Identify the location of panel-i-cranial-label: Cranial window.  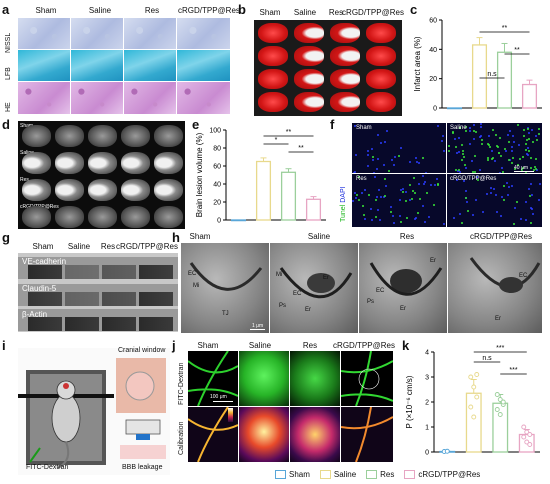
(142, 350).